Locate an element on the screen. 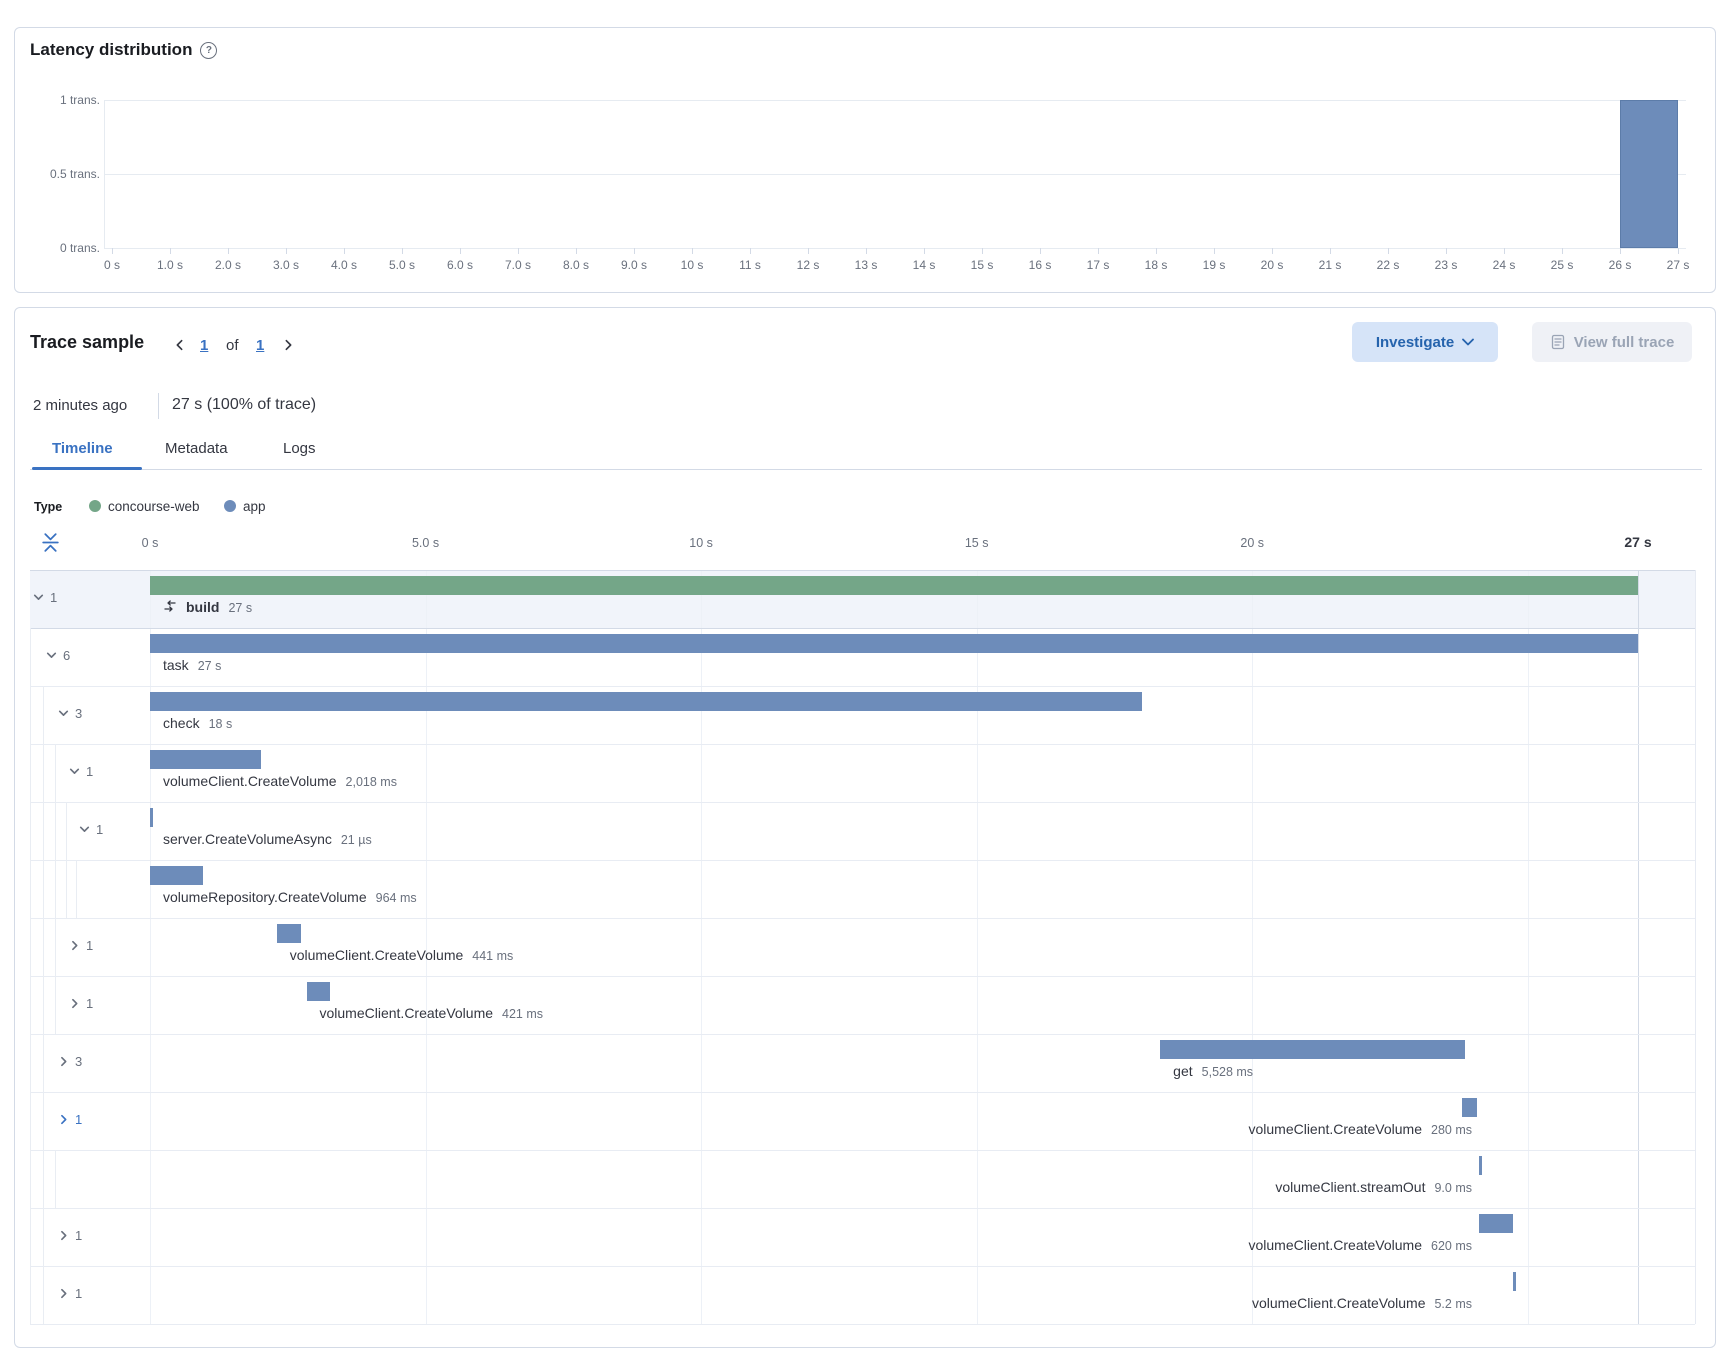  span-row is located at coordinates (862, 1005).